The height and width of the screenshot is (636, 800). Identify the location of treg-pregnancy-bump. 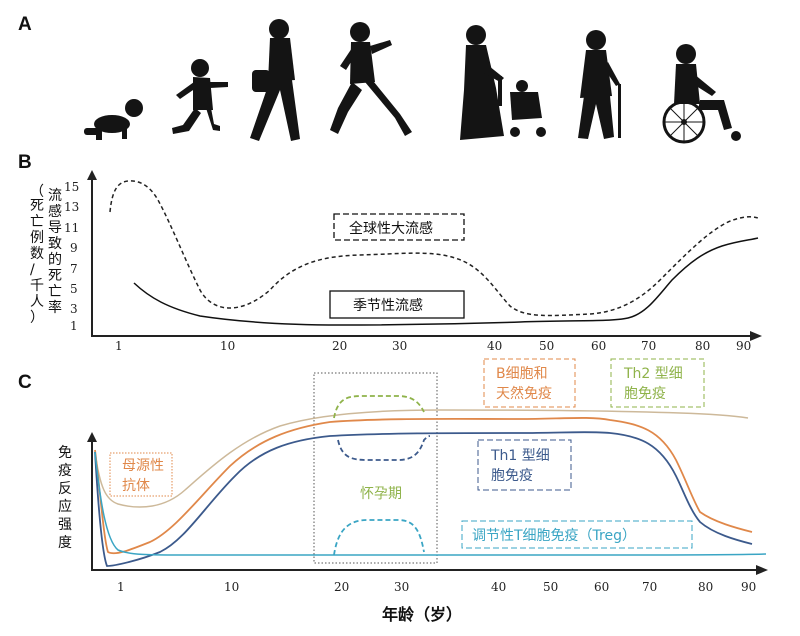
(379, 537).